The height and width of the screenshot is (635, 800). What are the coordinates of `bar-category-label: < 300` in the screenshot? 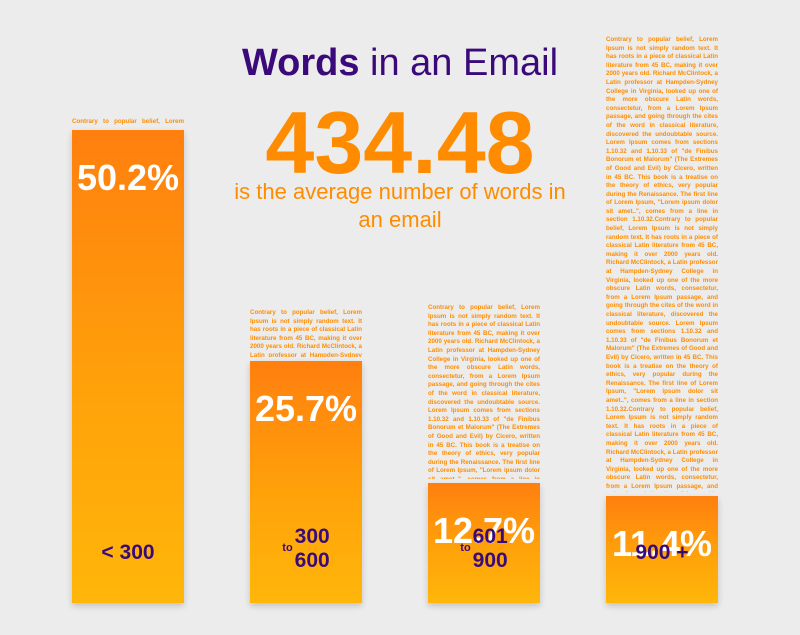 It's located at (128, 552).